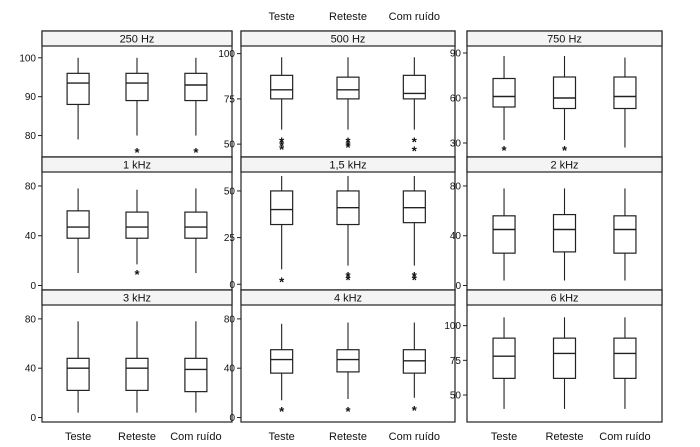  What do you see at coordinates (348, 437) in the screenshot?
I see `category-label-bottom: Reteste` at bounding box center [348, 437].